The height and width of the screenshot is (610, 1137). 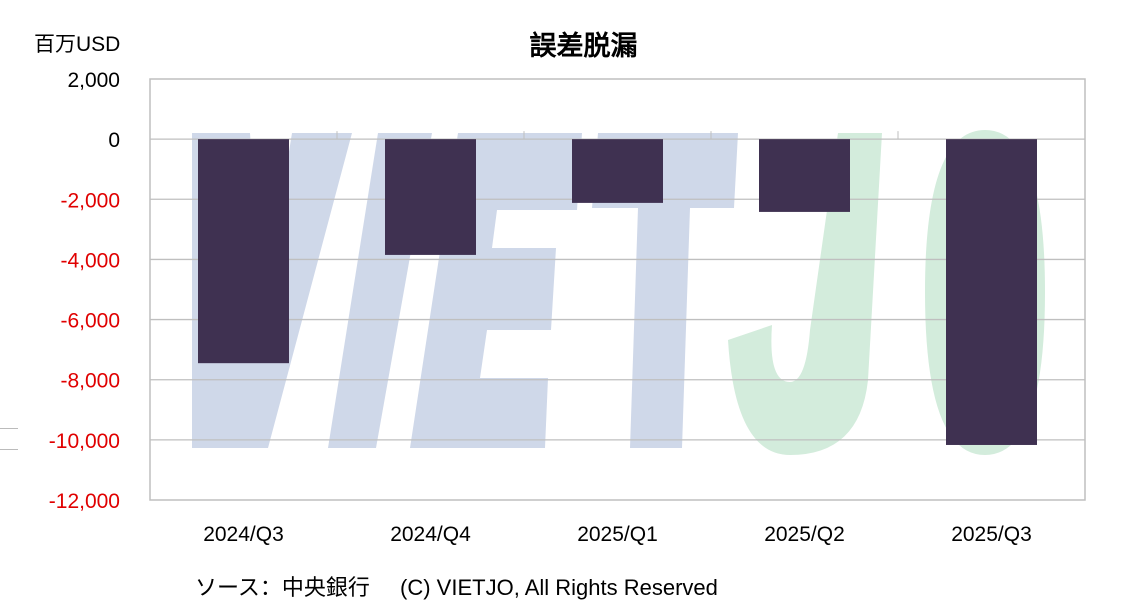 I want to click on copyright-label: (C) VIETJO, All Rights Reserved, so click(x=559, y=587).